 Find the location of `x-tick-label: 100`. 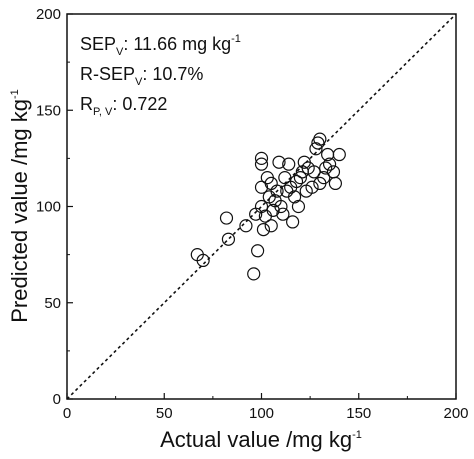

x-tick-label: 100 is located at coordinates (261, 413).